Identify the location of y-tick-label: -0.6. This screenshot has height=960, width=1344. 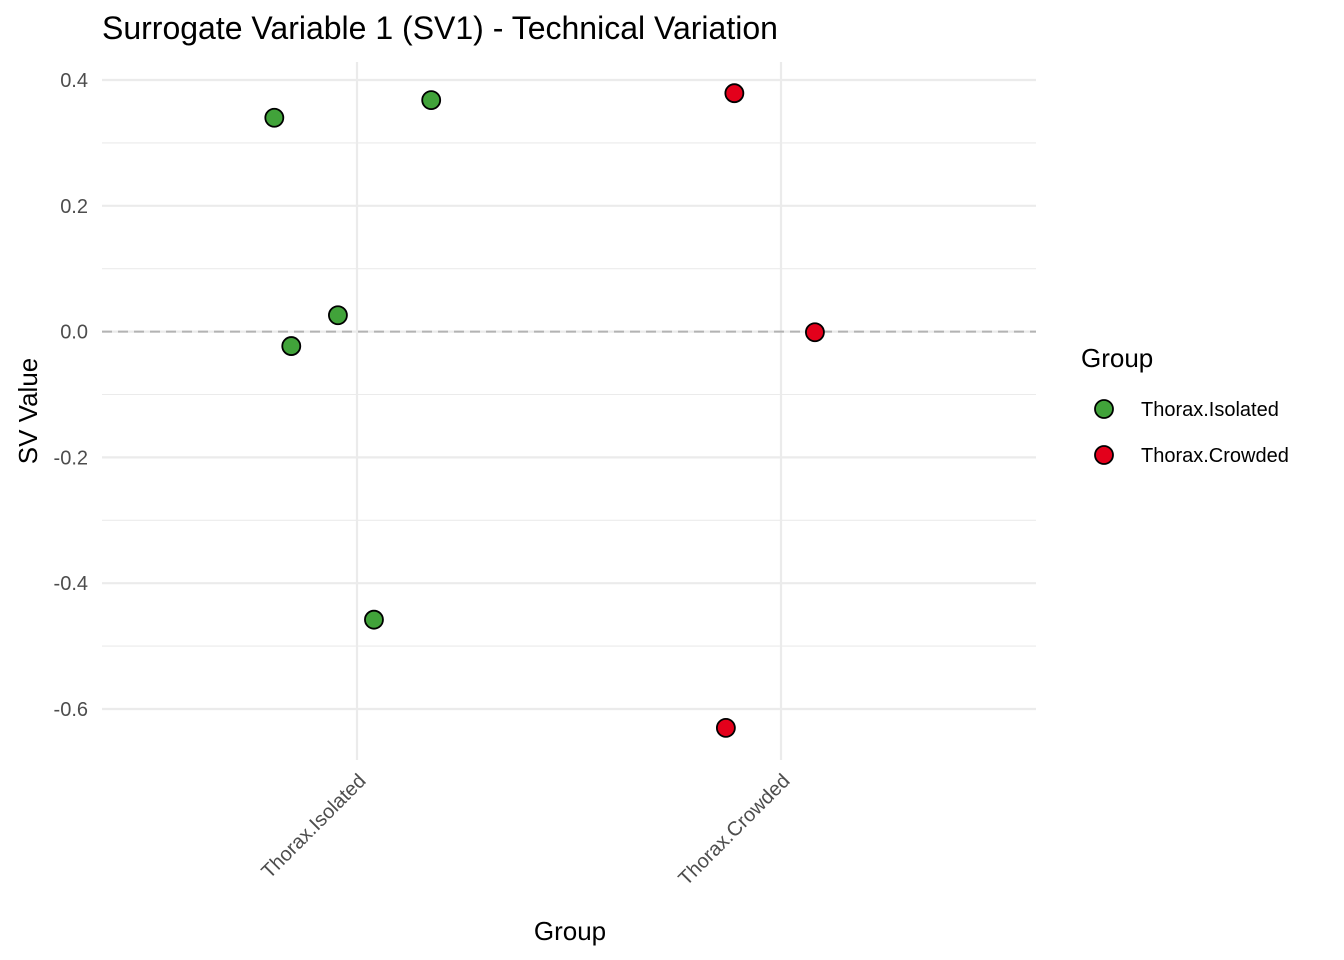
(71, 710).